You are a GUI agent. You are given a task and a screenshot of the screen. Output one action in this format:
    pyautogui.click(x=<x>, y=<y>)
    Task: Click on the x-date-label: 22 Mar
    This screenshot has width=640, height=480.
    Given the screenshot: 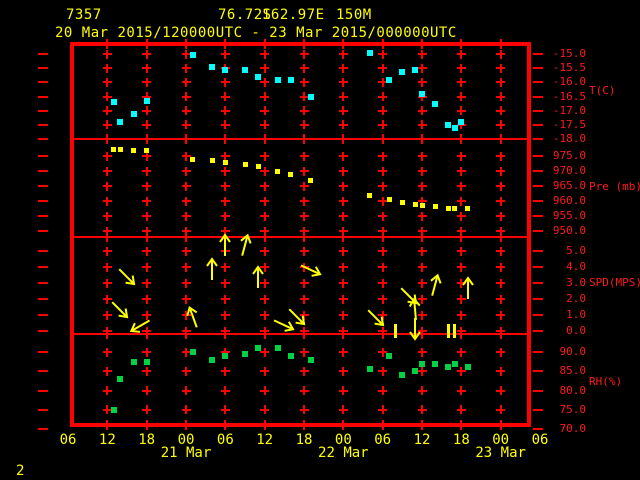 What is the action you would take?
    pyautogui.click(x=343, y=453)
    